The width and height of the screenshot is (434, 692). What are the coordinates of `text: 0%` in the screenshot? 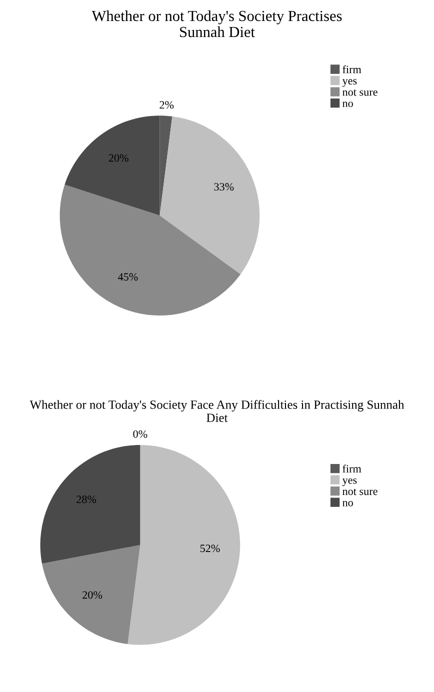 It's located at (140, 434).